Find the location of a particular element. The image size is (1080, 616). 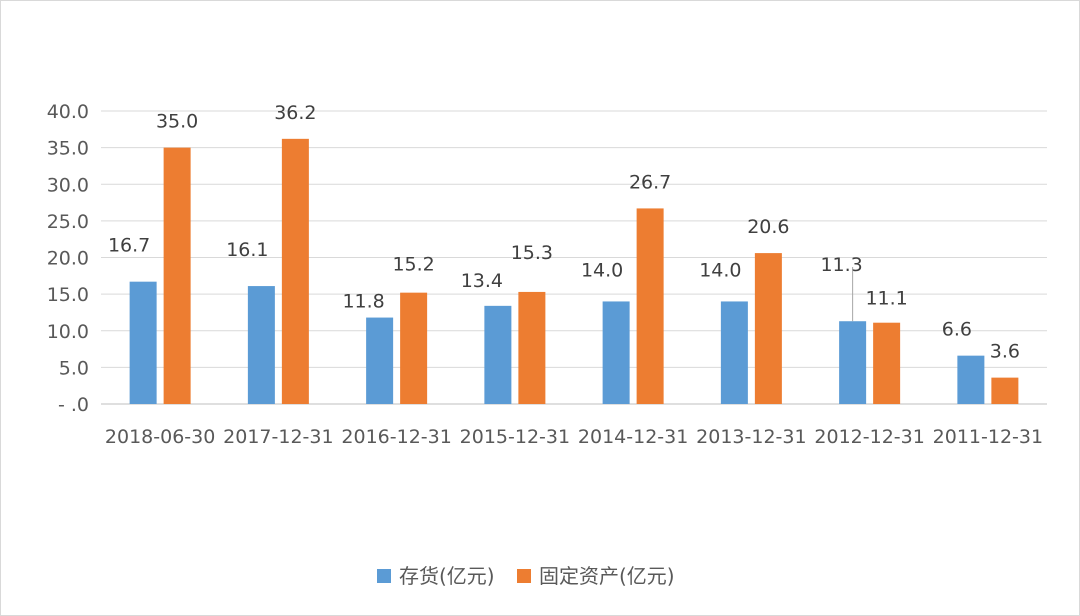

data-label: 35.0 is located at coordinates (177, 122).